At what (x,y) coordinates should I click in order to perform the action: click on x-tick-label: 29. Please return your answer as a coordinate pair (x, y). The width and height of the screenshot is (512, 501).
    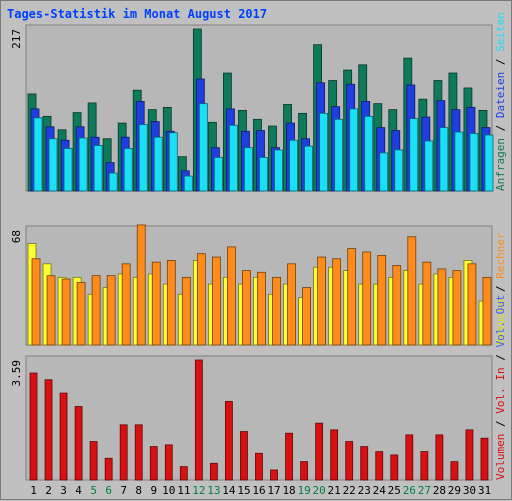
    Looking at the image, I should click on (454, 490).